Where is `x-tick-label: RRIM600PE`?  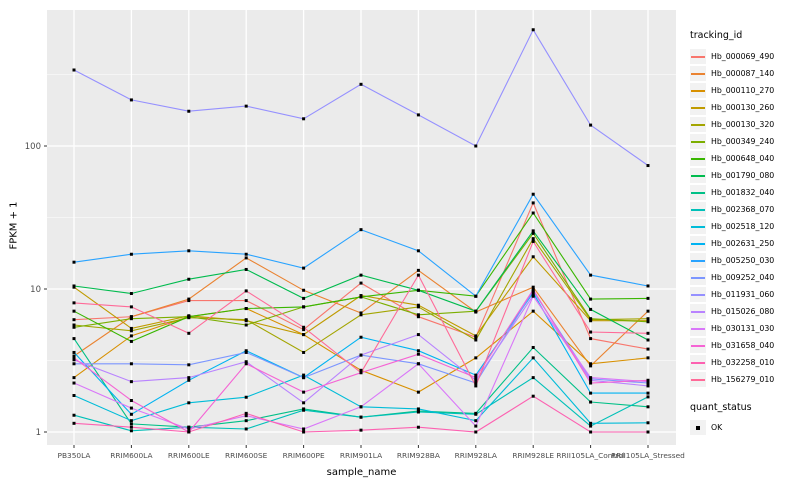 x-tick-label: RRIM600PE is located at coordinates (304, 455).